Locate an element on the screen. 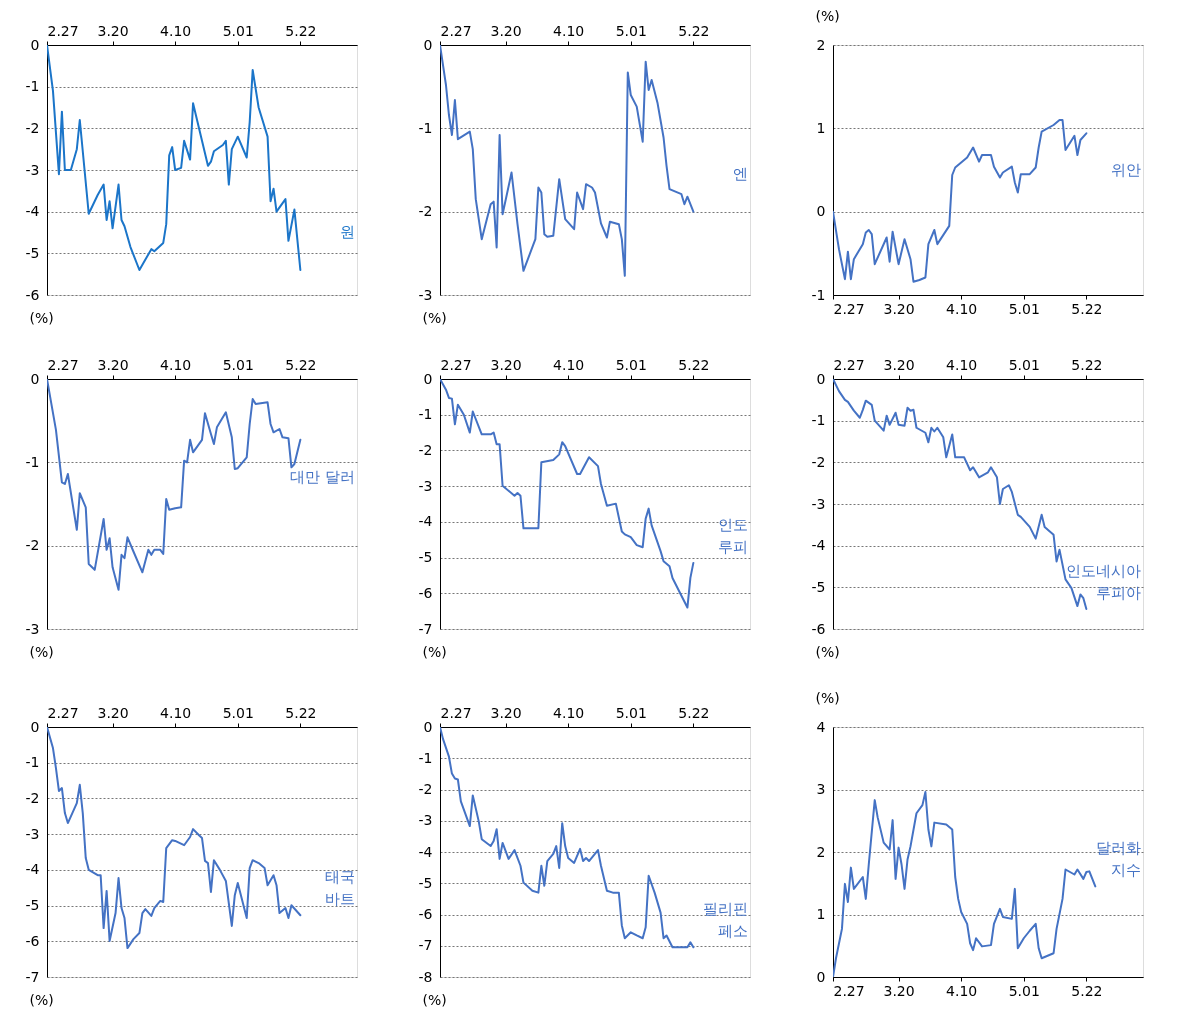 This screenshot has width=1188, height=1036. series-label: 대만 달러 is located at coordinates (322, 476).